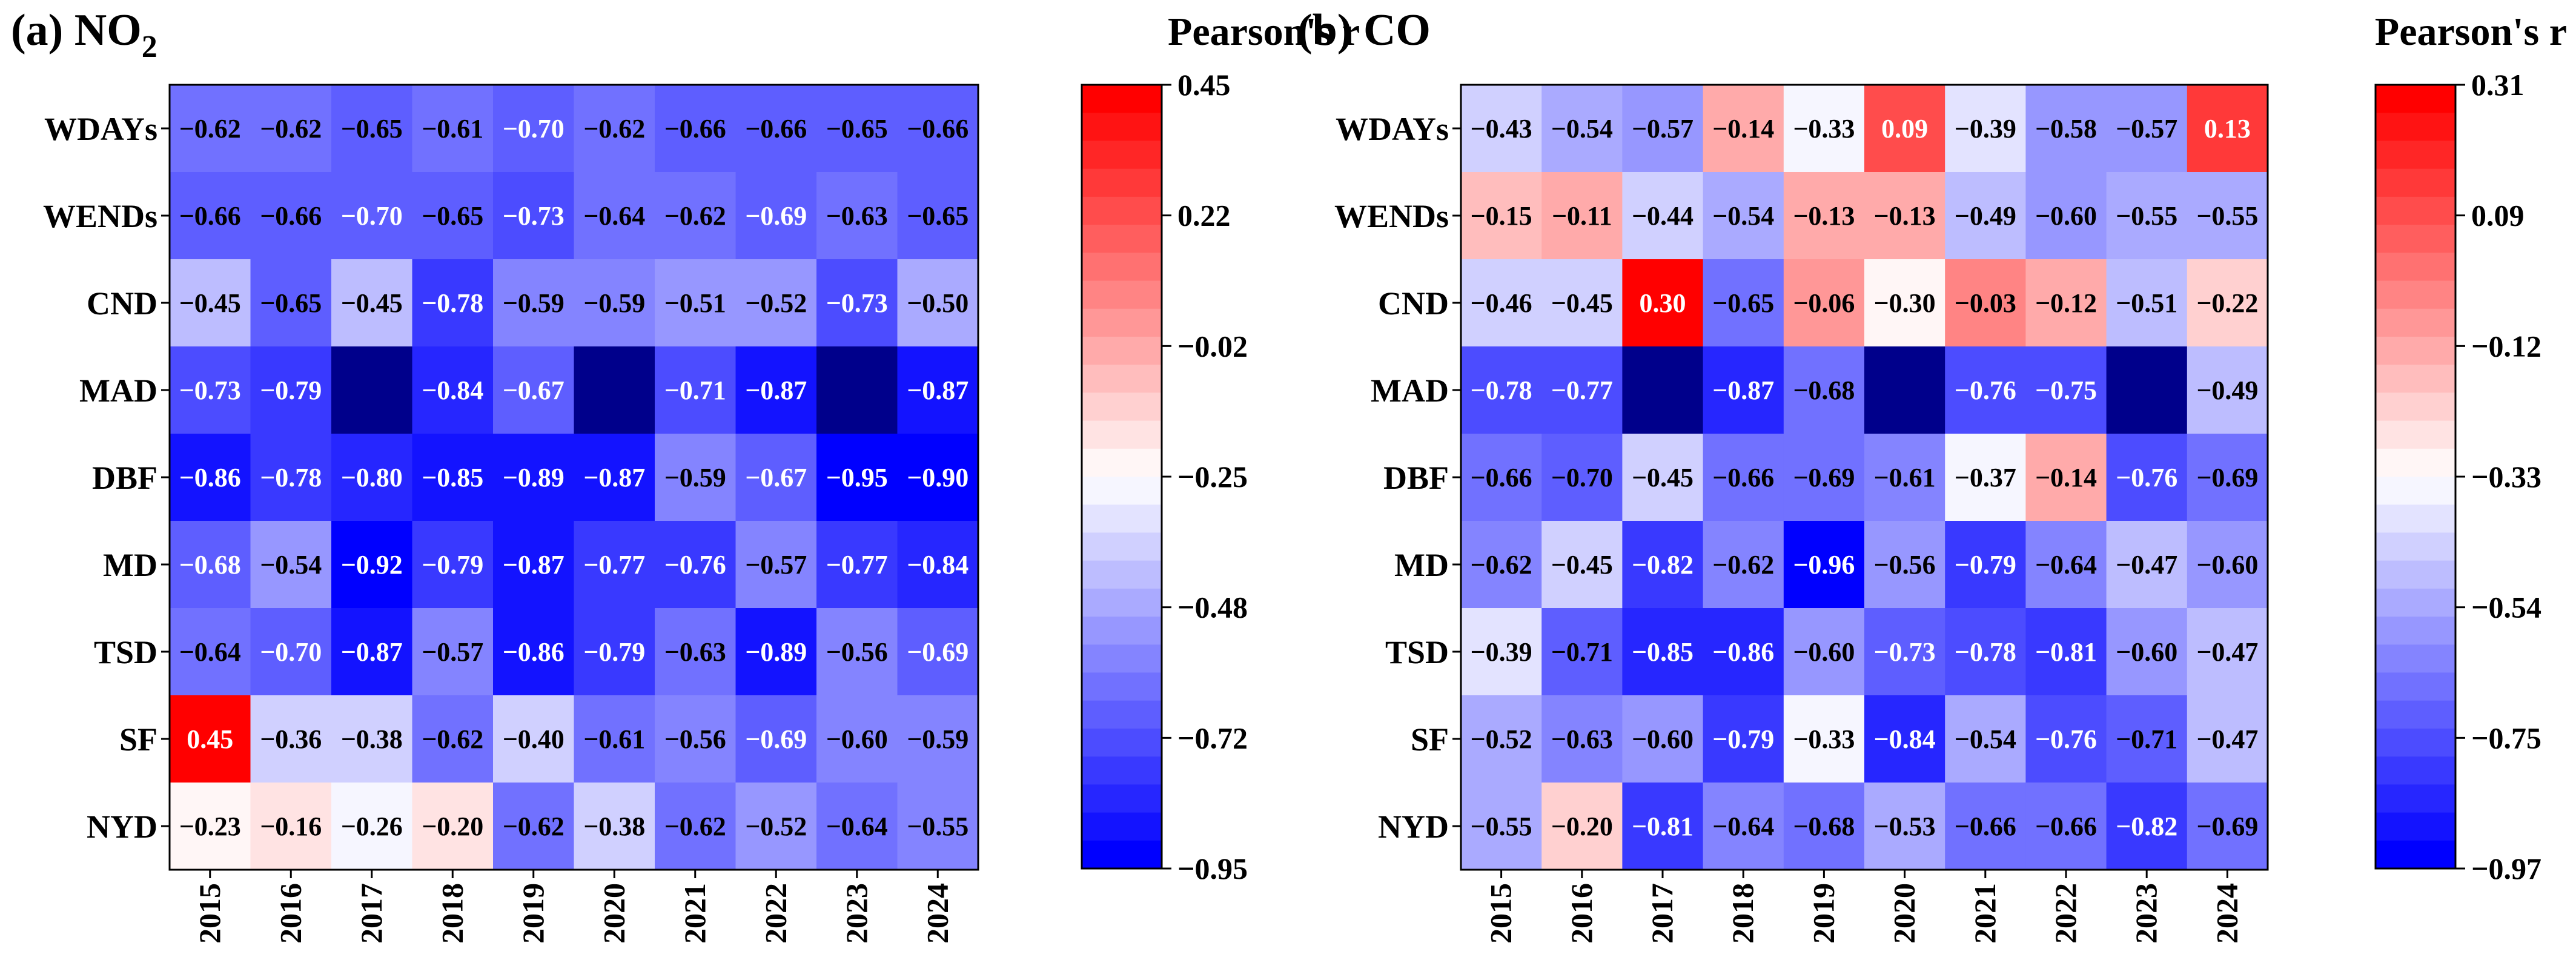 The width and height of the screenshot is (2576, 963). I want to click on cell-value-label: −0.16, so click(291, 826).